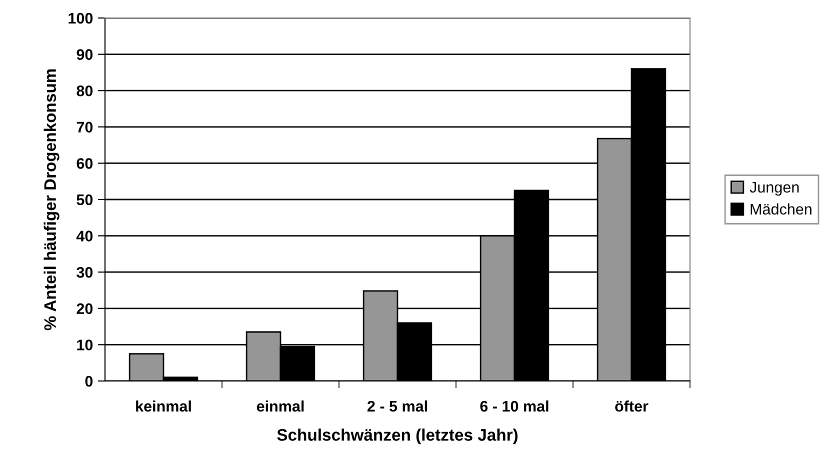  What do you see at coordinates (80, 18) in the screenshot?
I see `y-tick-label: 100` at bounding box center [80, 18].